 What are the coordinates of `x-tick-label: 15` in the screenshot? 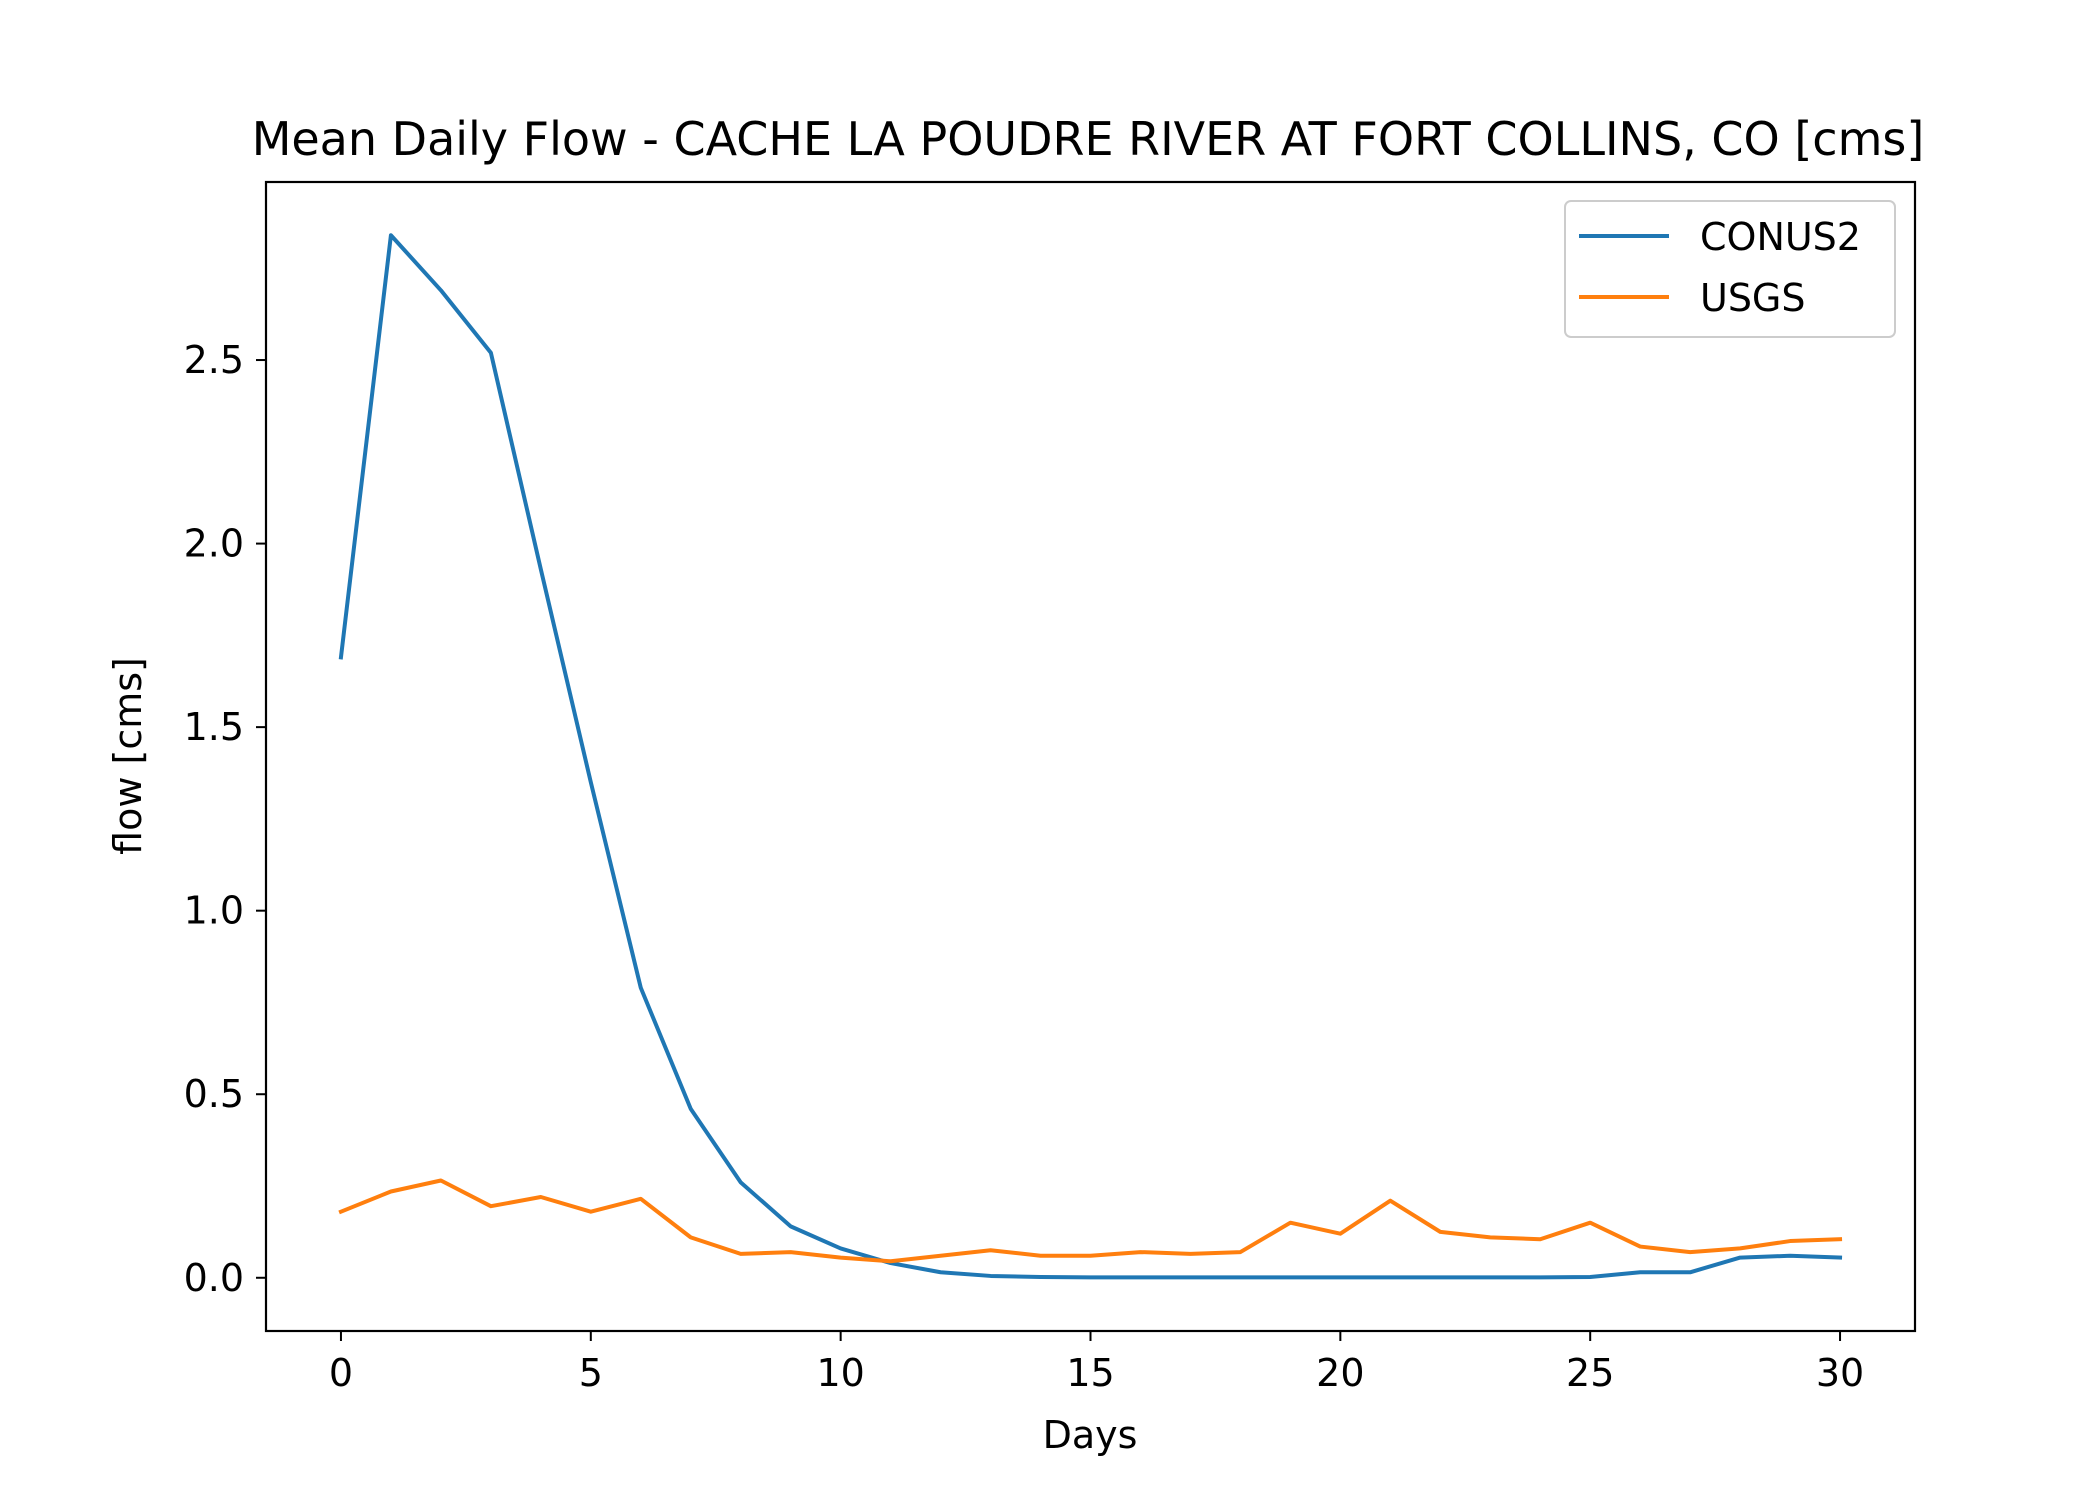 It's located at (1090, 1373).